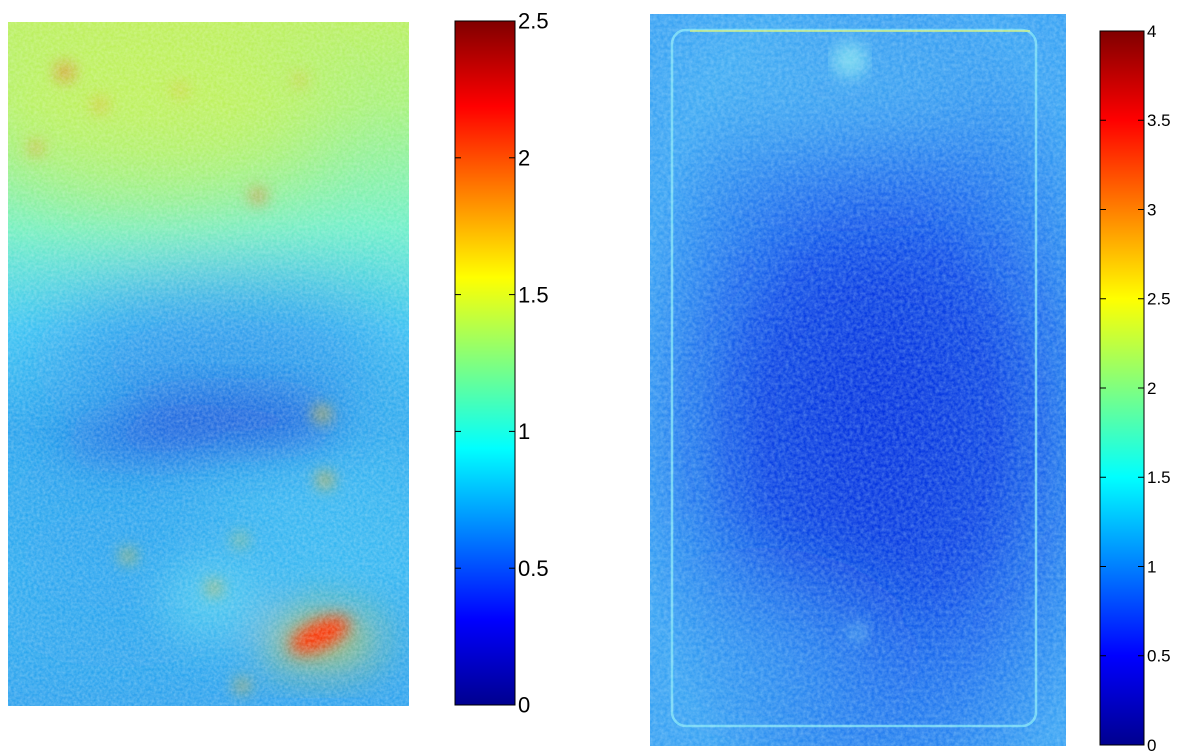 Image resolution: width=1202 pixels, height=756 pixels. I want to click on colorbar-tick-label: 3, so click(1151, 209).